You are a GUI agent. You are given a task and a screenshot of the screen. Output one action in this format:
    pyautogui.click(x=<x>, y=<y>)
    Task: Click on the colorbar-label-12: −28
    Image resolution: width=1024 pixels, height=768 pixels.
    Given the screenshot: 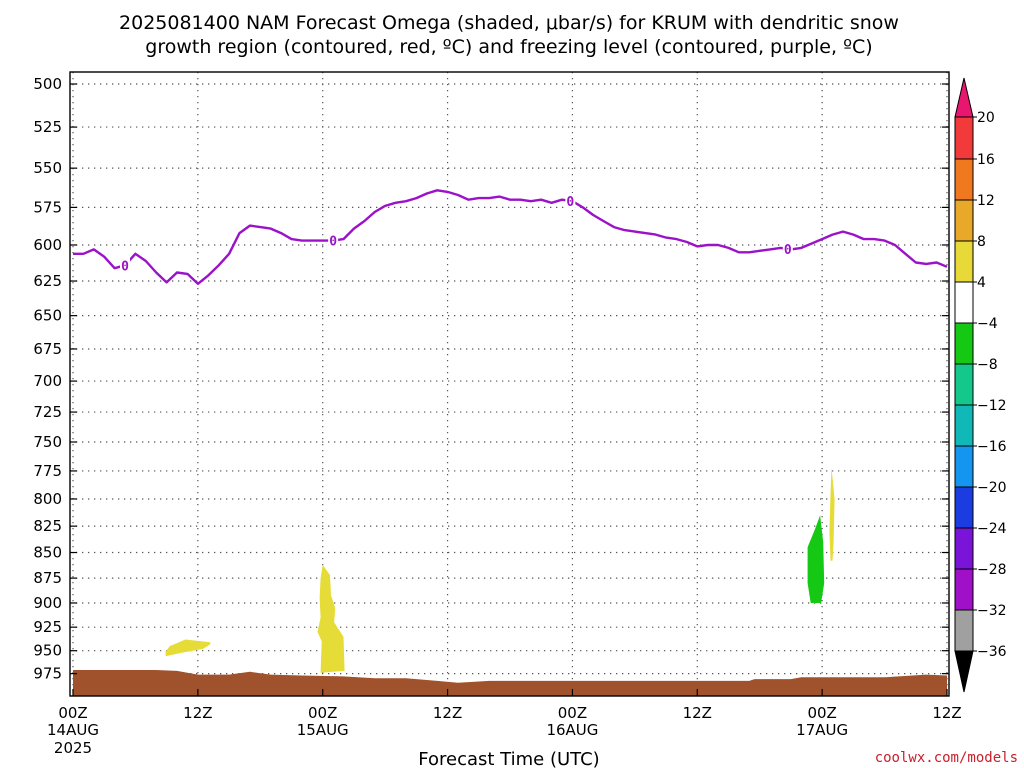 What is the action you would take?
    pyautogui.click(x=992, y=570)
    